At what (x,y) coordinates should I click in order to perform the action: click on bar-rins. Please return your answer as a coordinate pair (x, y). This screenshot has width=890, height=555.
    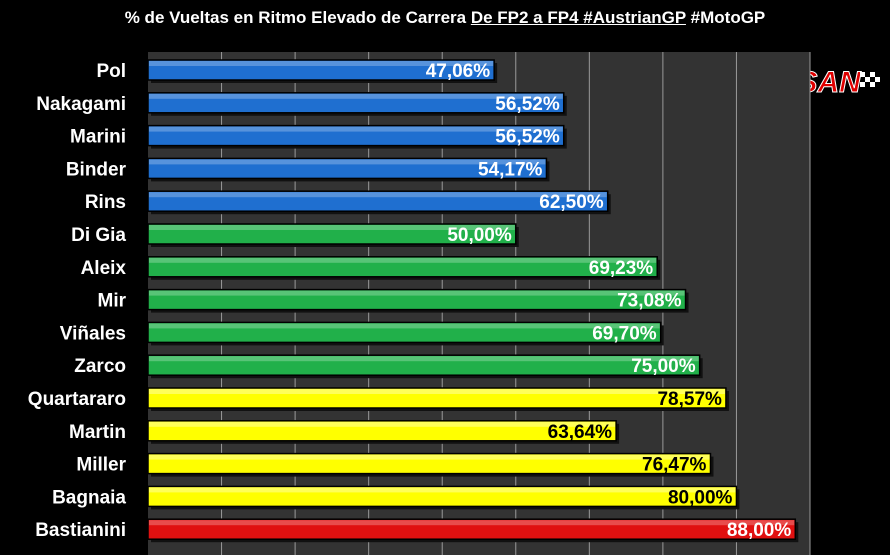
    Looking at the image, I should click on (378, 201).